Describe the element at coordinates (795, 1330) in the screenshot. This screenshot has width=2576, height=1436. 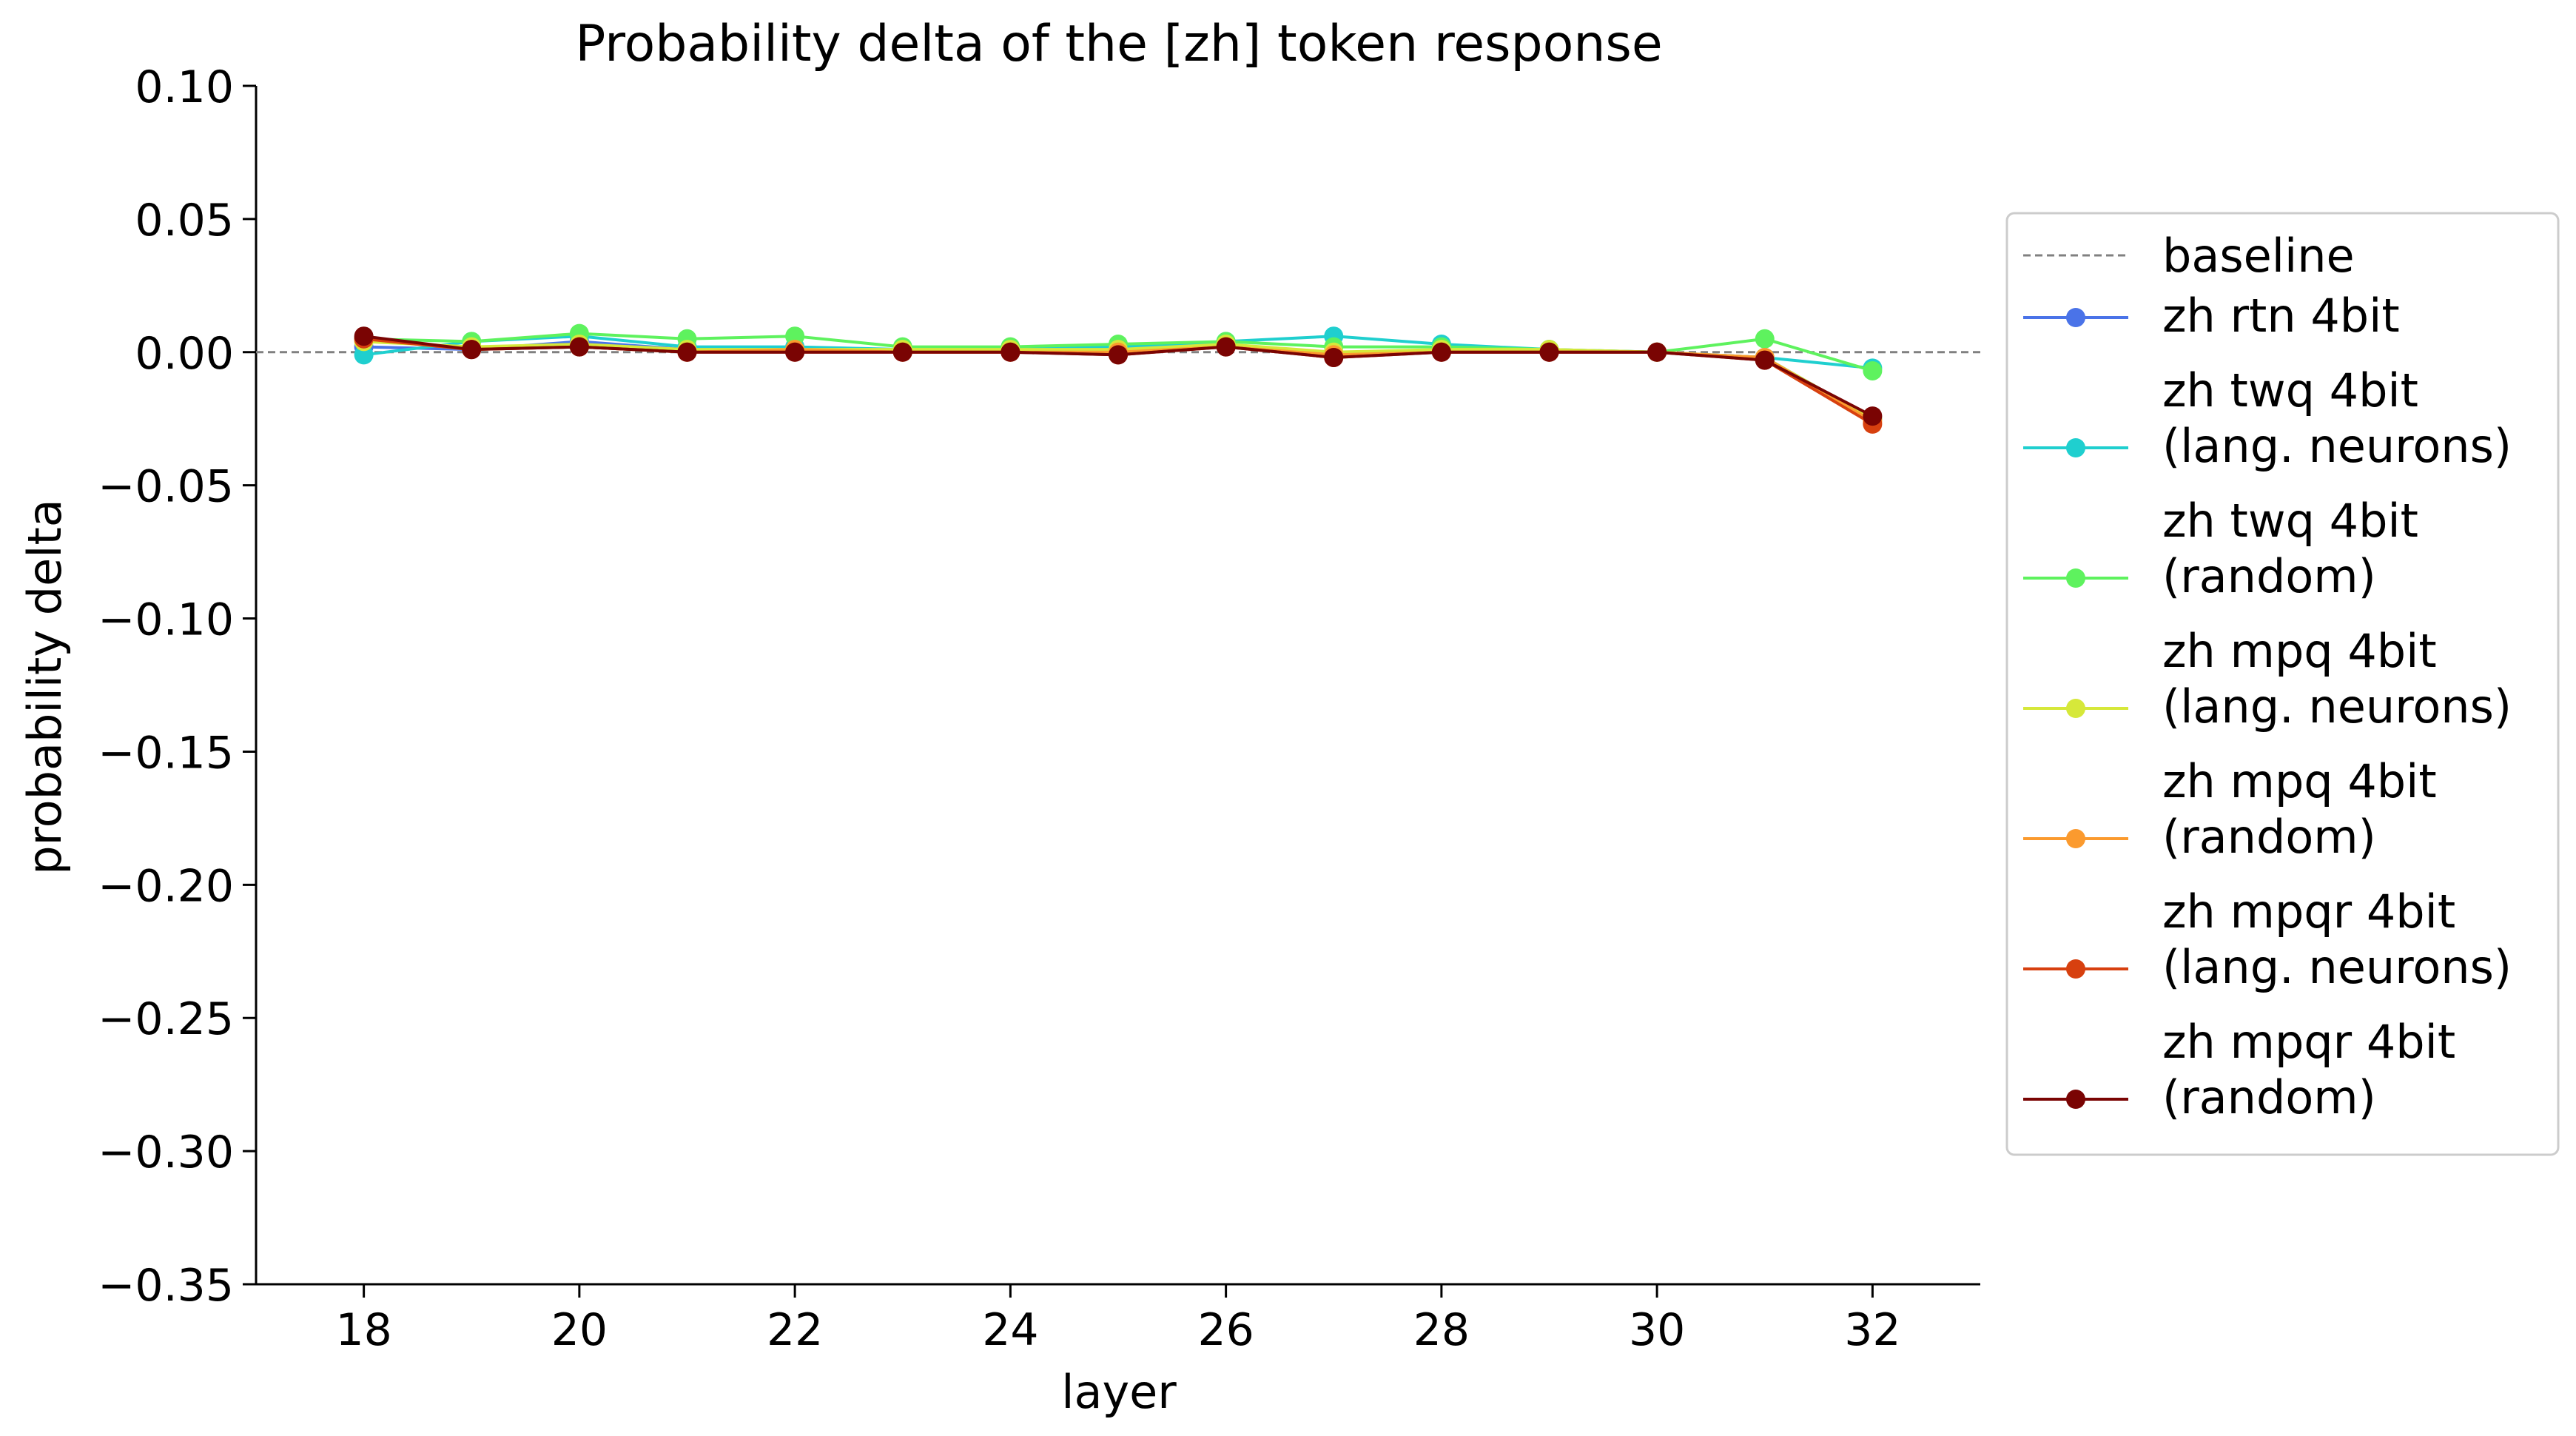
I see `x-tick-label: 22` at that location.